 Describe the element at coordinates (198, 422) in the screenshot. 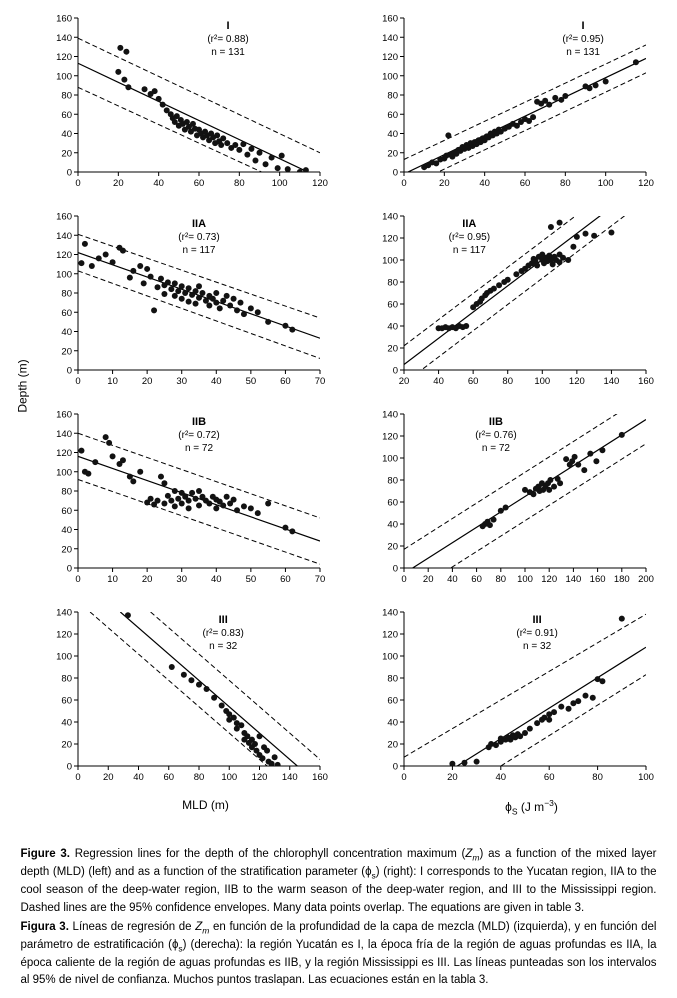

I see `panel-label: IIB` at that location.